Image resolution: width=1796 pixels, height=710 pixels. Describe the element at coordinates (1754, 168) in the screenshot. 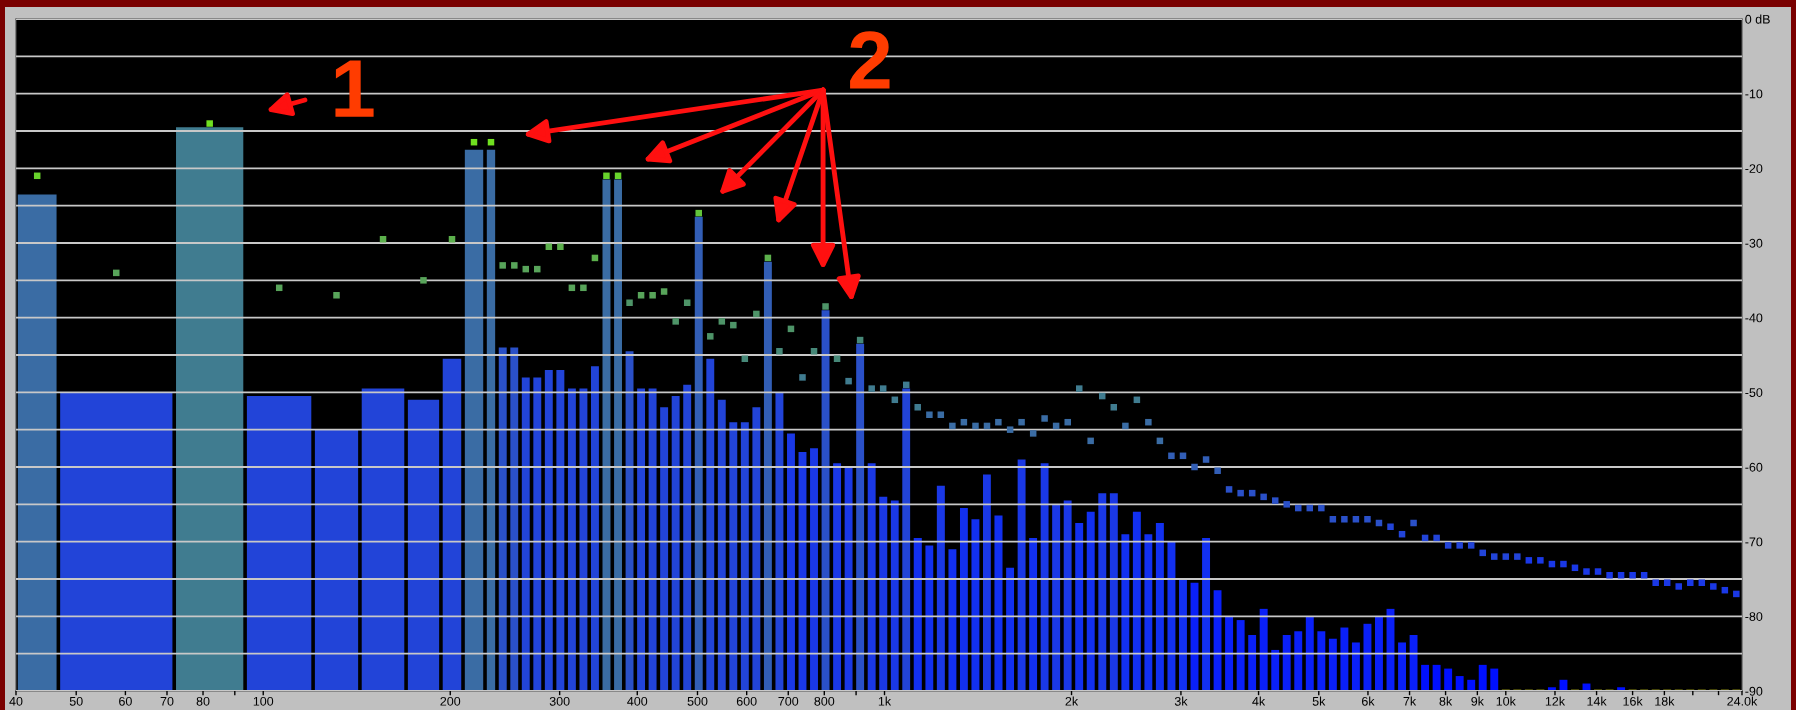

I see `y-tick-label: -20` at that location.